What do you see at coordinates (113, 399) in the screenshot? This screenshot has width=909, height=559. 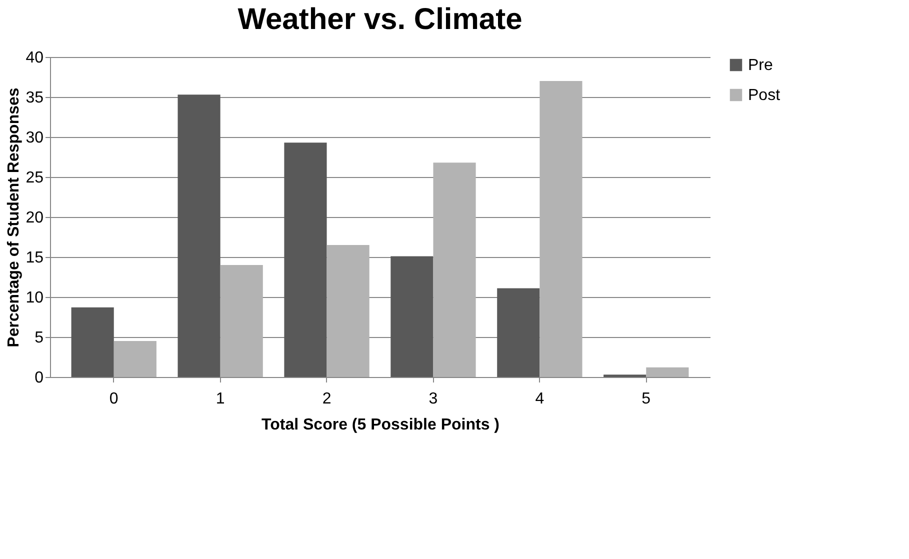 I see `x-tick-label: 0` at bounding box center [113, 399].